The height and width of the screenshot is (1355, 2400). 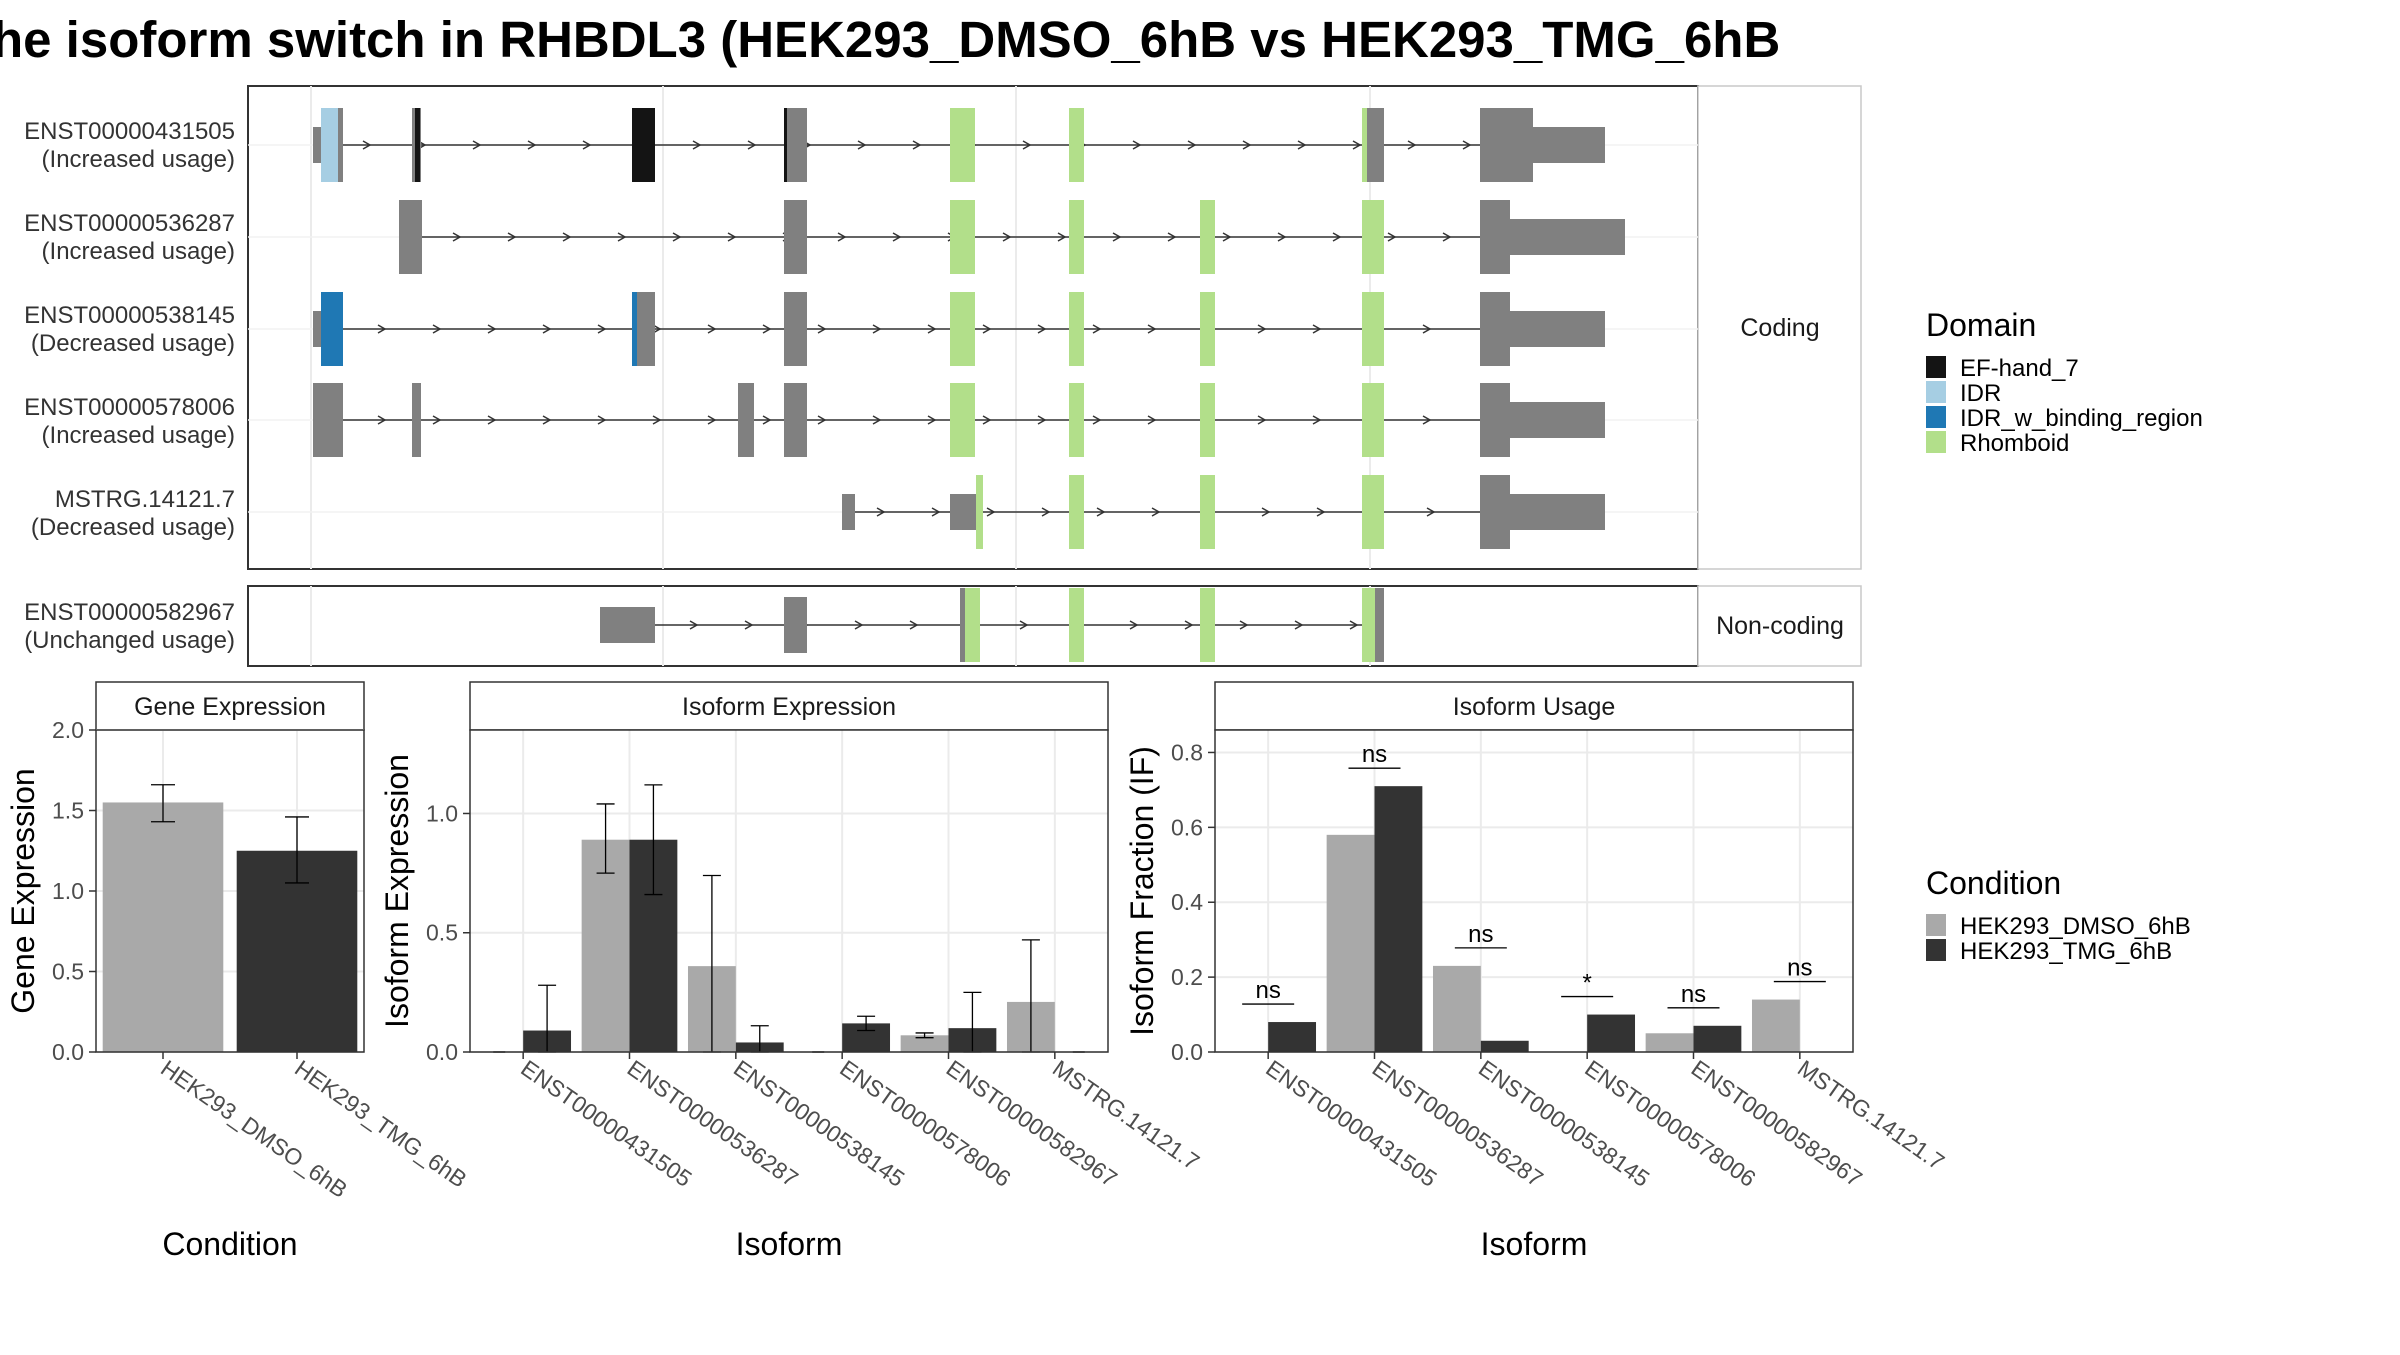 I want to click on idr-domain, so click(x=330, y=145).